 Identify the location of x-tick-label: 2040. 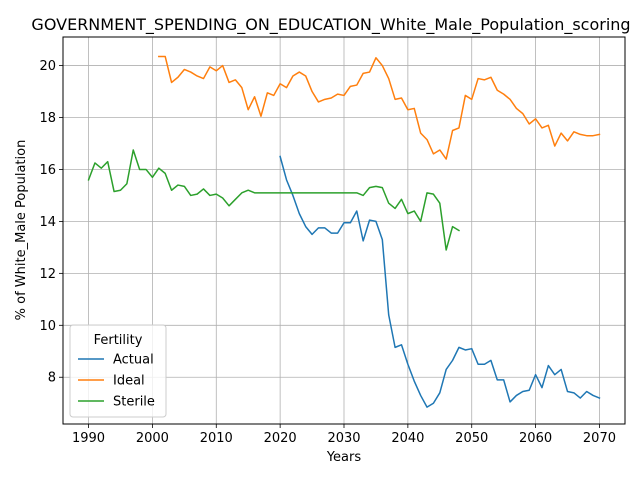
(407, 438).